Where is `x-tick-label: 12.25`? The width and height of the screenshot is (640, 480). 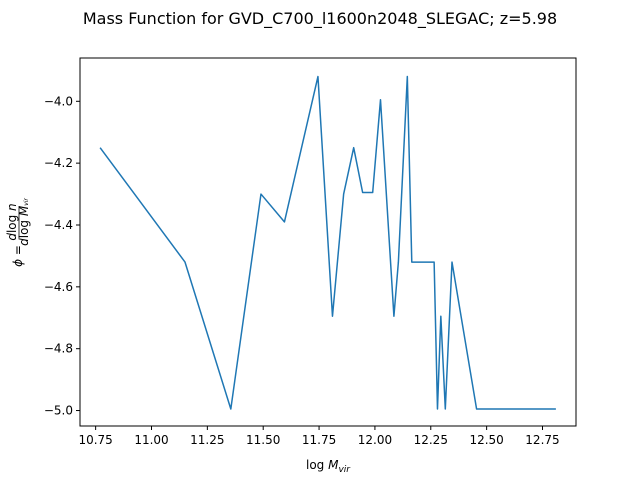 x-tick-label: 12.25 is located at coordinates (431, 440).